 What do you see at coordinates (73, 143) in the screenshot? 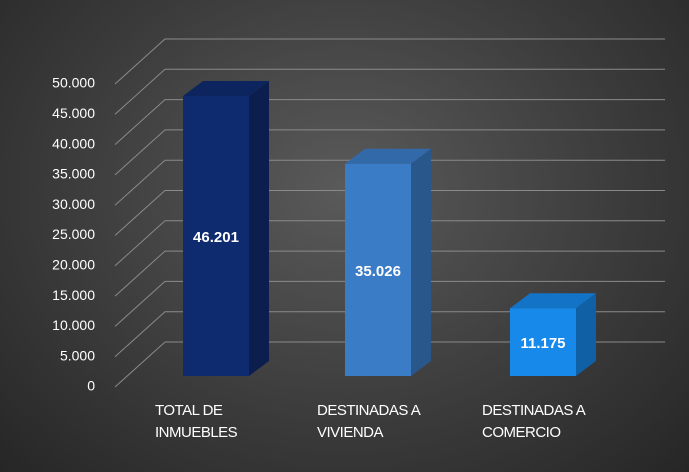
I see `y-tick-label: 40.000` at bounding box center [73, 143].